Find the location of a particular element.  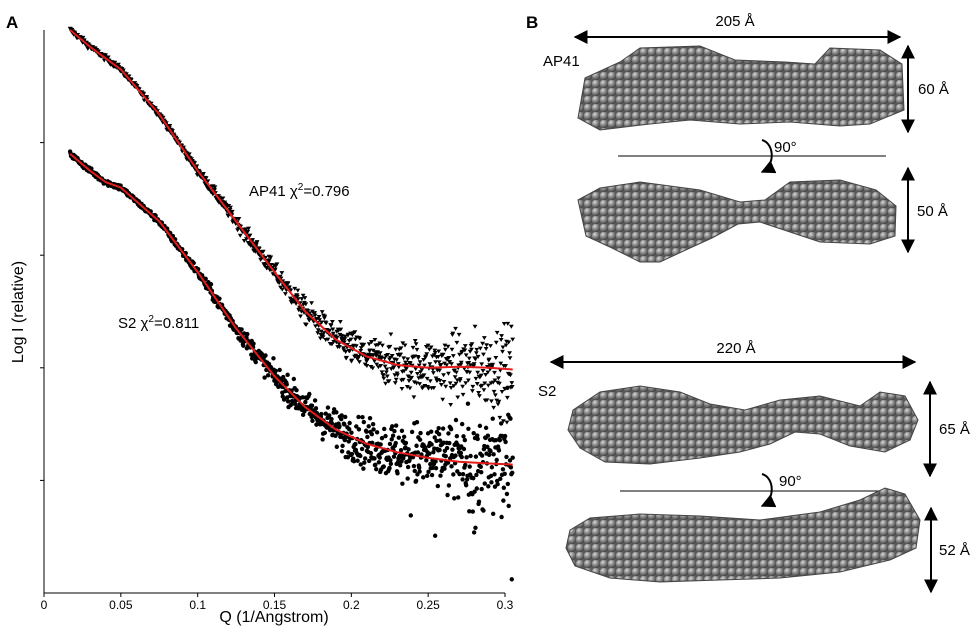

s2-height-label-bottom: 52 Å is located at coordinates (954, 550).